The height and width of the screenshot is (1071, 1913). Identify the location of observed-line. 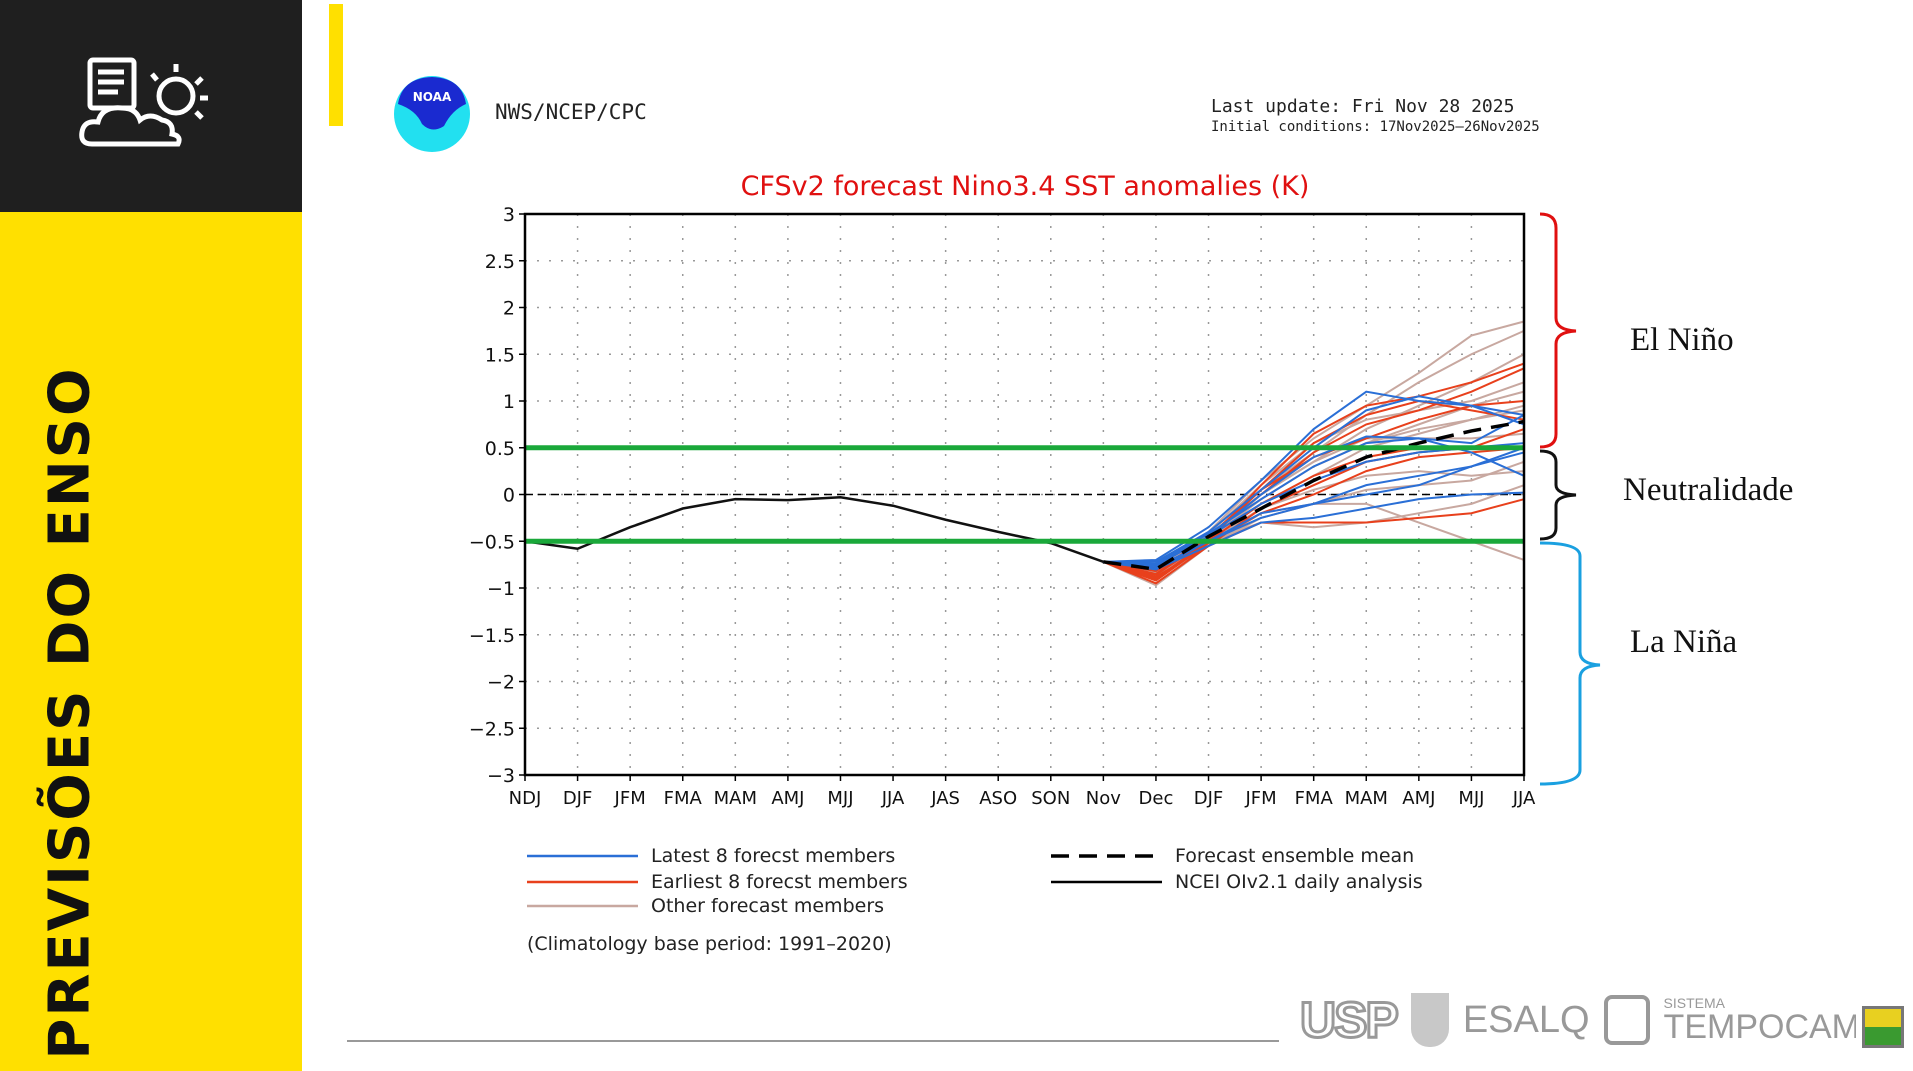
(814, 529).